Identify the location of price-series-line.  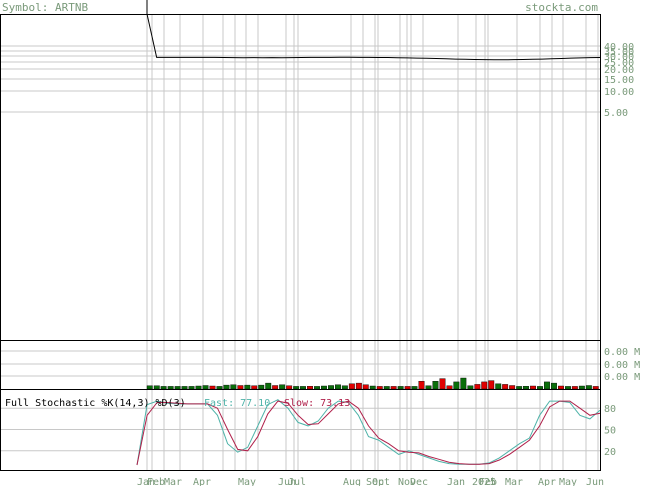
(373, 30).